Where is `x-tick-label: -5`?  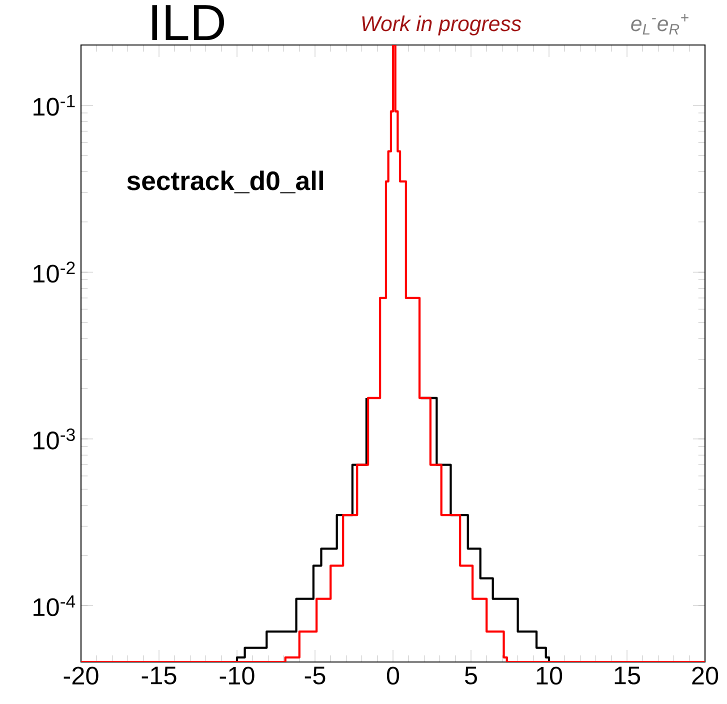 x-tick-label: -5 is located at coordinates (315, 675).